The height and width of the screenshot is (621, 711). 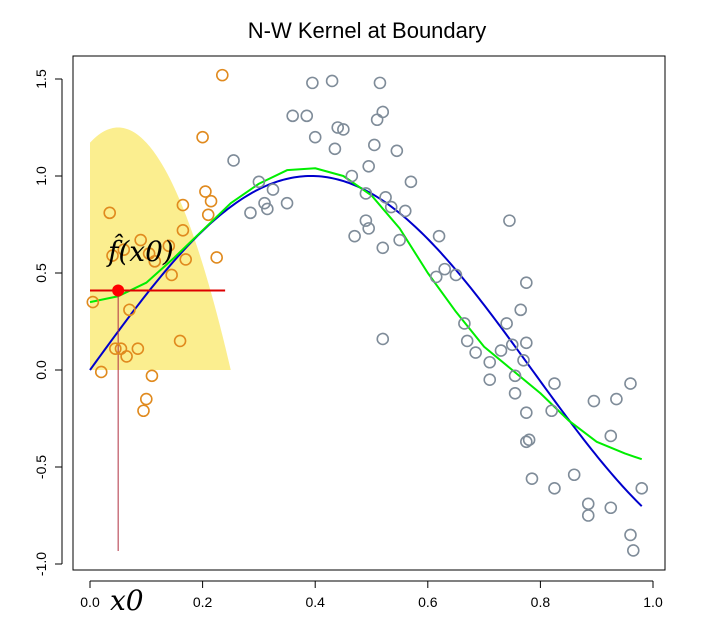 What do you see at coordinates (41, 273) in the screenshot?
I see `y-tick-label: 0.5` at bounding box center [41, 273].